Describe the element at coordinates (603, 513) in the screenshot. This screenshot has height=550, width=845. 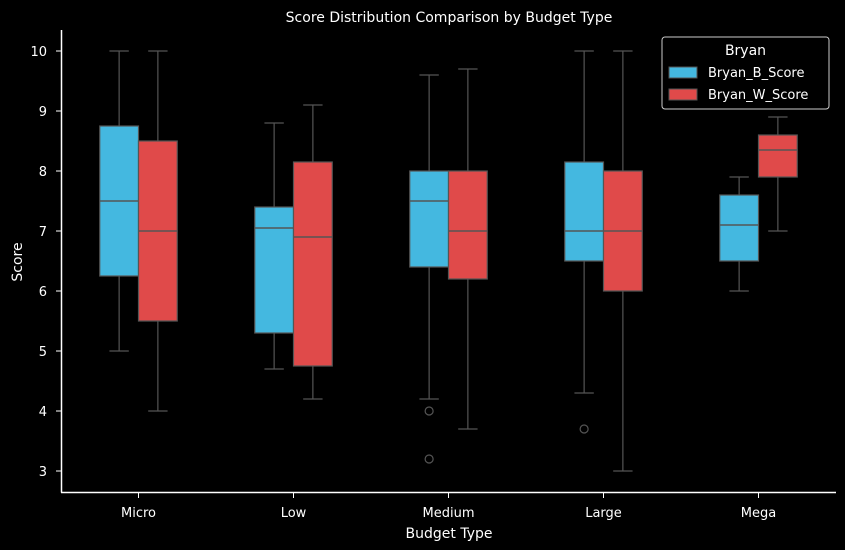
I see `x-tick-label: Large` at that location.